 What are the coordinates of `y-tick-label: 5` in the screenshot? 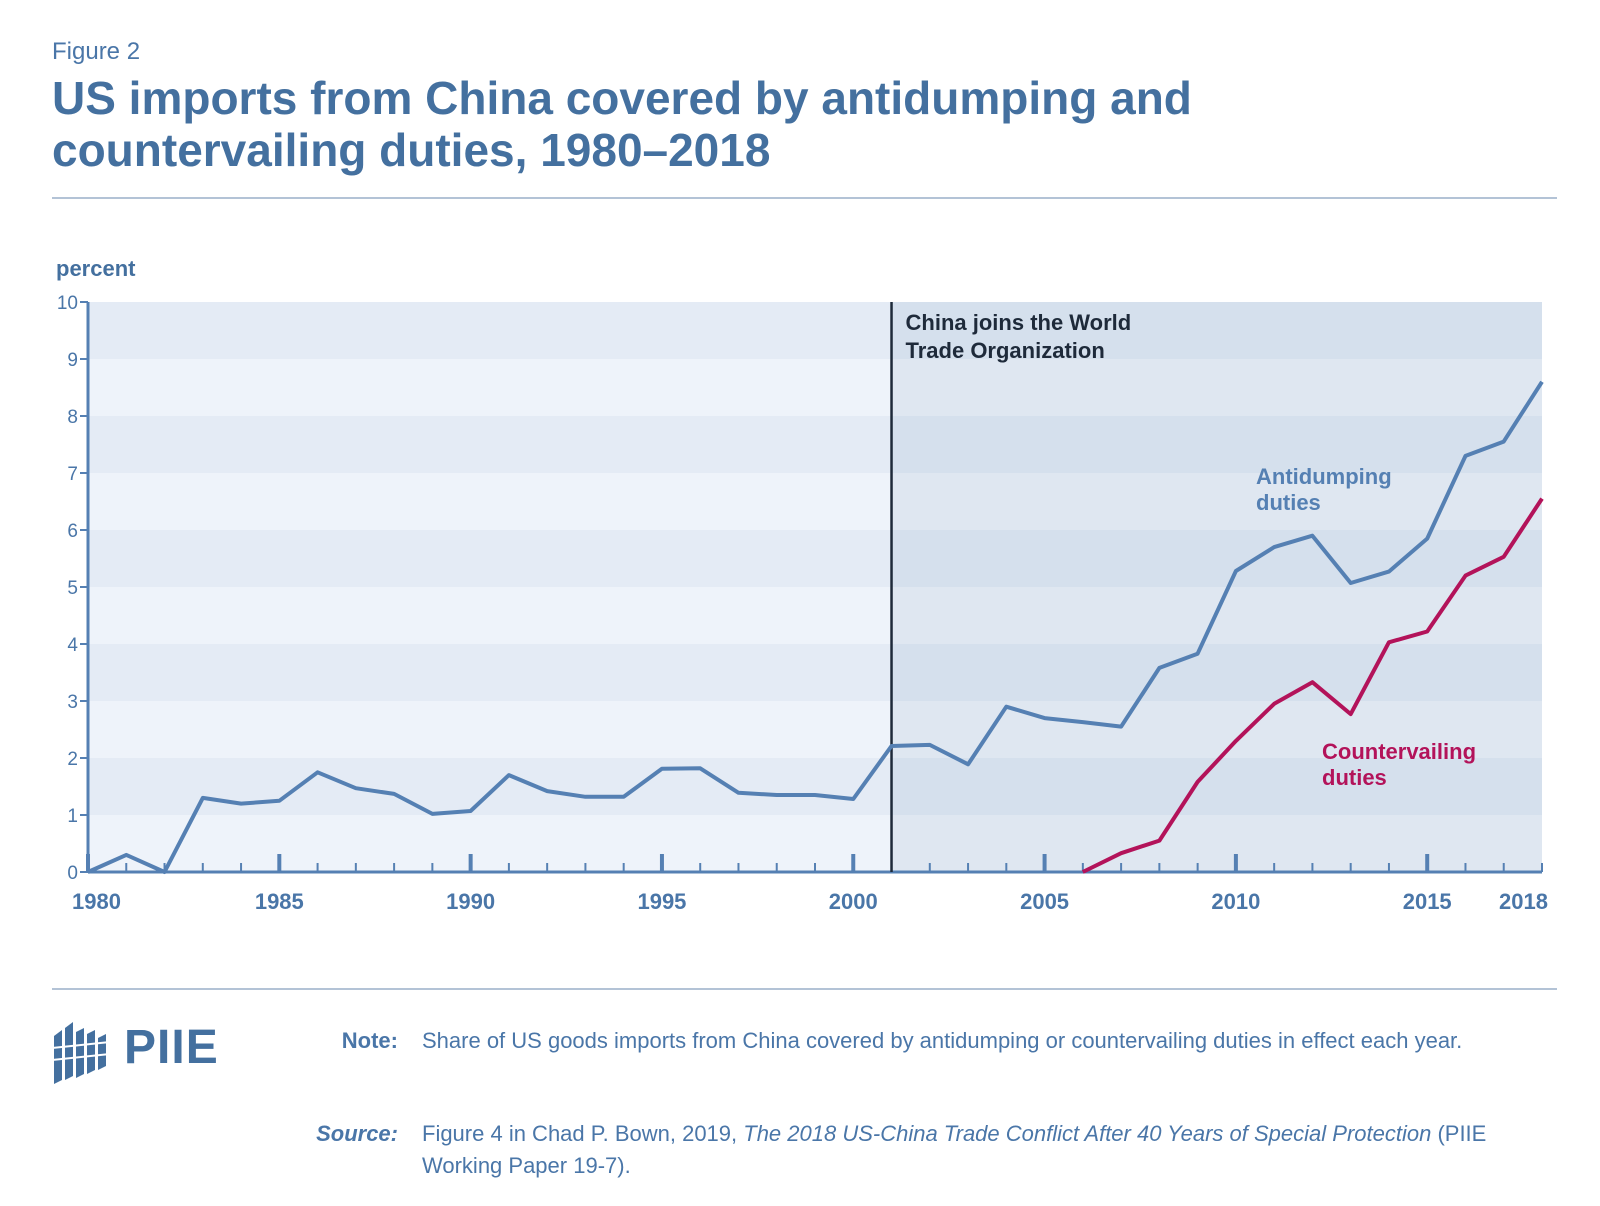 It's located at (72, 588).